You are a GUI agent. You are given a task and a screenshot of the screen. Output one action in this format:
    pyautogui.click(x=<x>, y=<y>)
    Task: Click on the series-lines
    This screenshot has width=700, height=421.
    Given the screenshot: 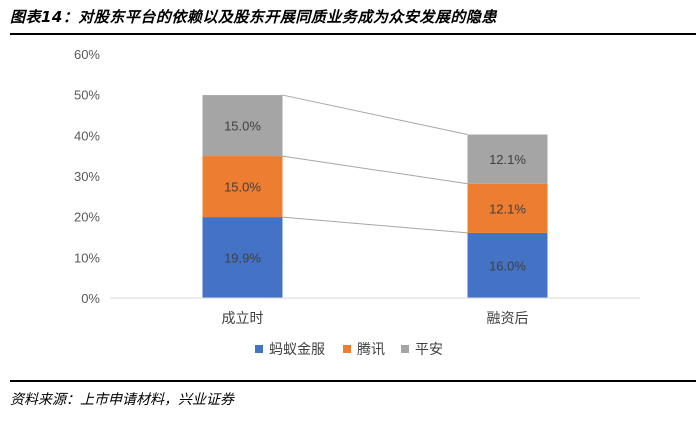 What is the action you would take?
    pyautogui.click(x=375, y=164)
    